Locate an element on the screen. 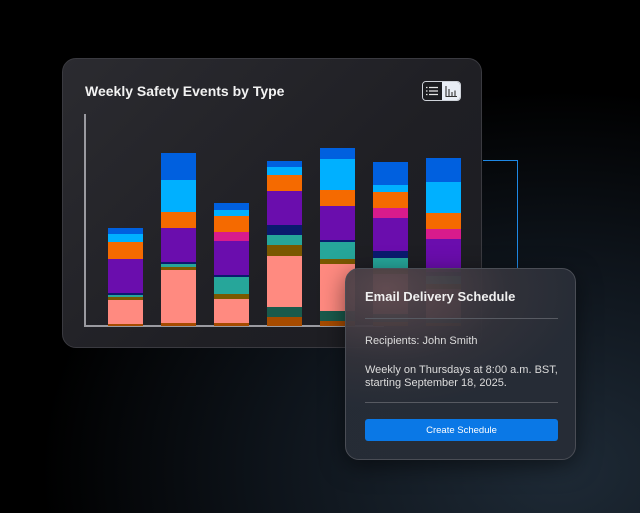  list-view-button is located at coordinates (432, 91).